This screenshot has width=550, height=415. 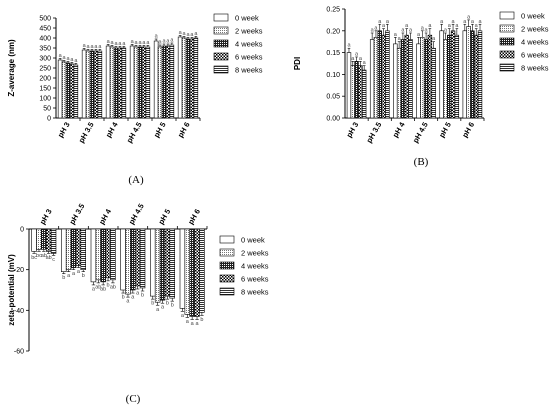 What do you see at coordinates (45, 49) in the screenshot?
I see `y-tick-label: 350` at bounding box center [45, 49].